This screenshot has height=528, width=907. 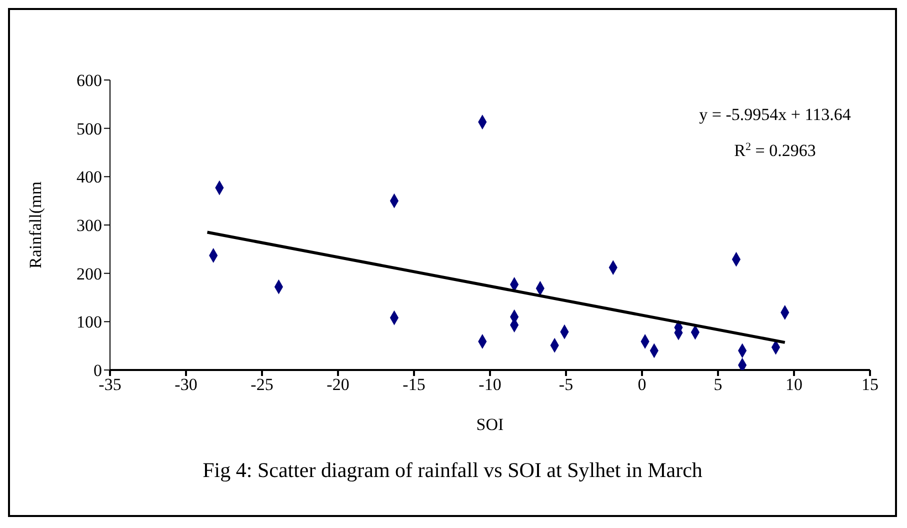 I want to click on y-tick-label: 100, so click(x=89, y=322).